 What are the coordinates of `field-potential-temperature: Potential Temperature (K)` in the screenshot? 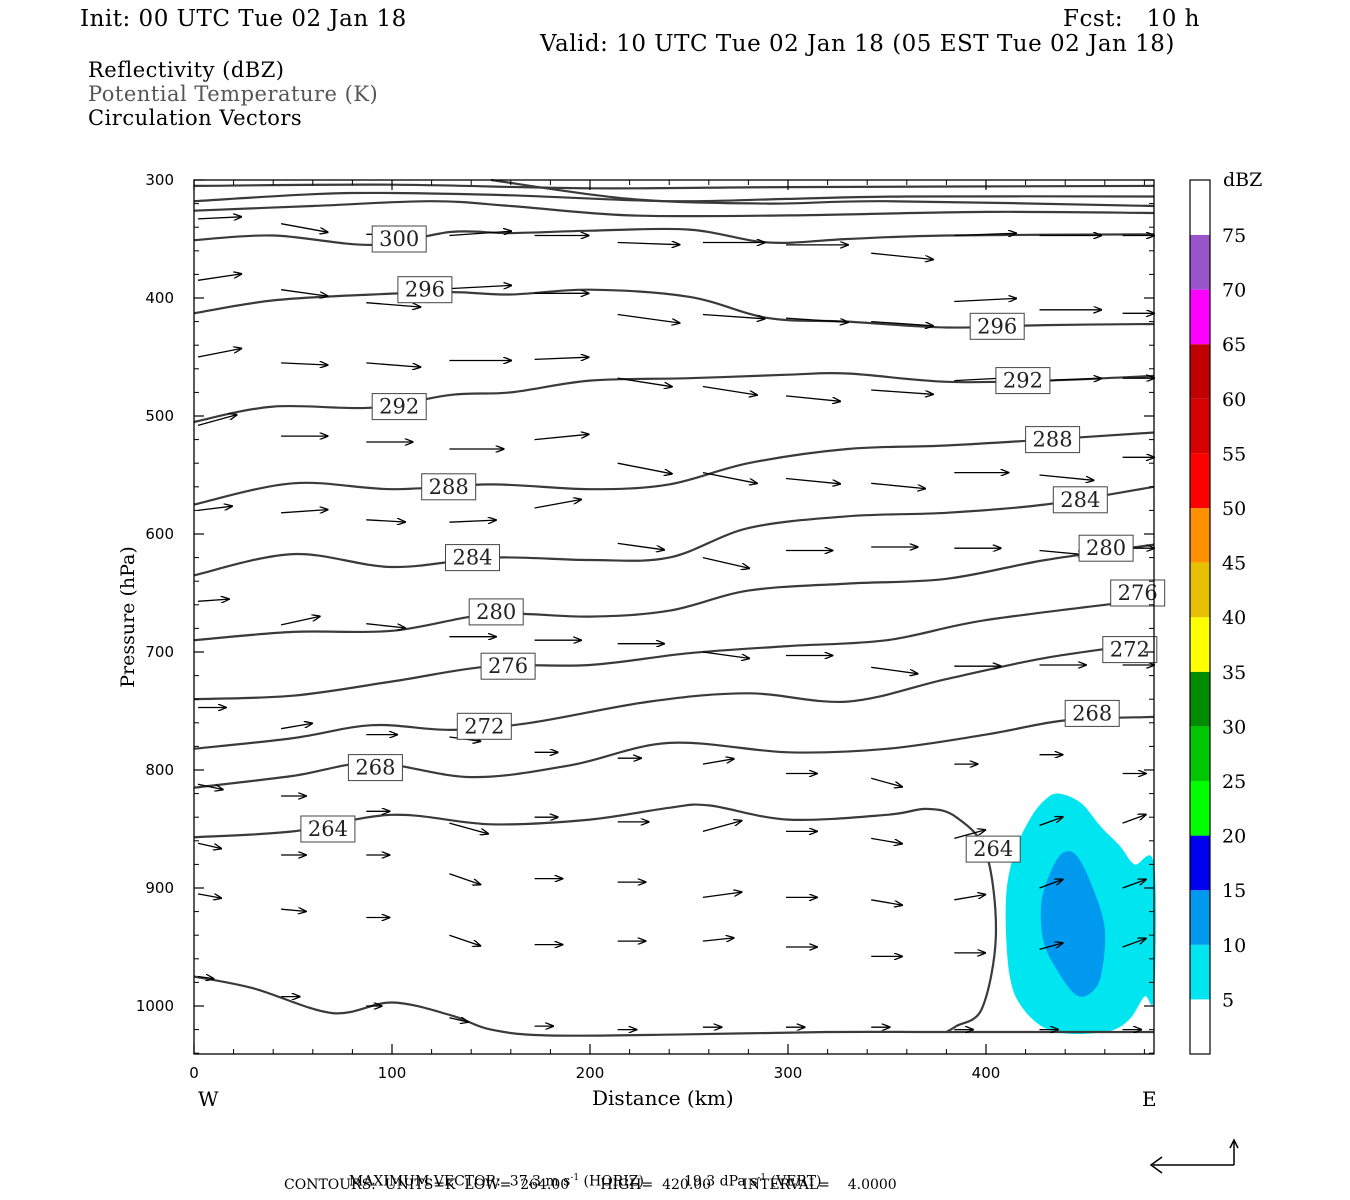 It's located at (233, 94).